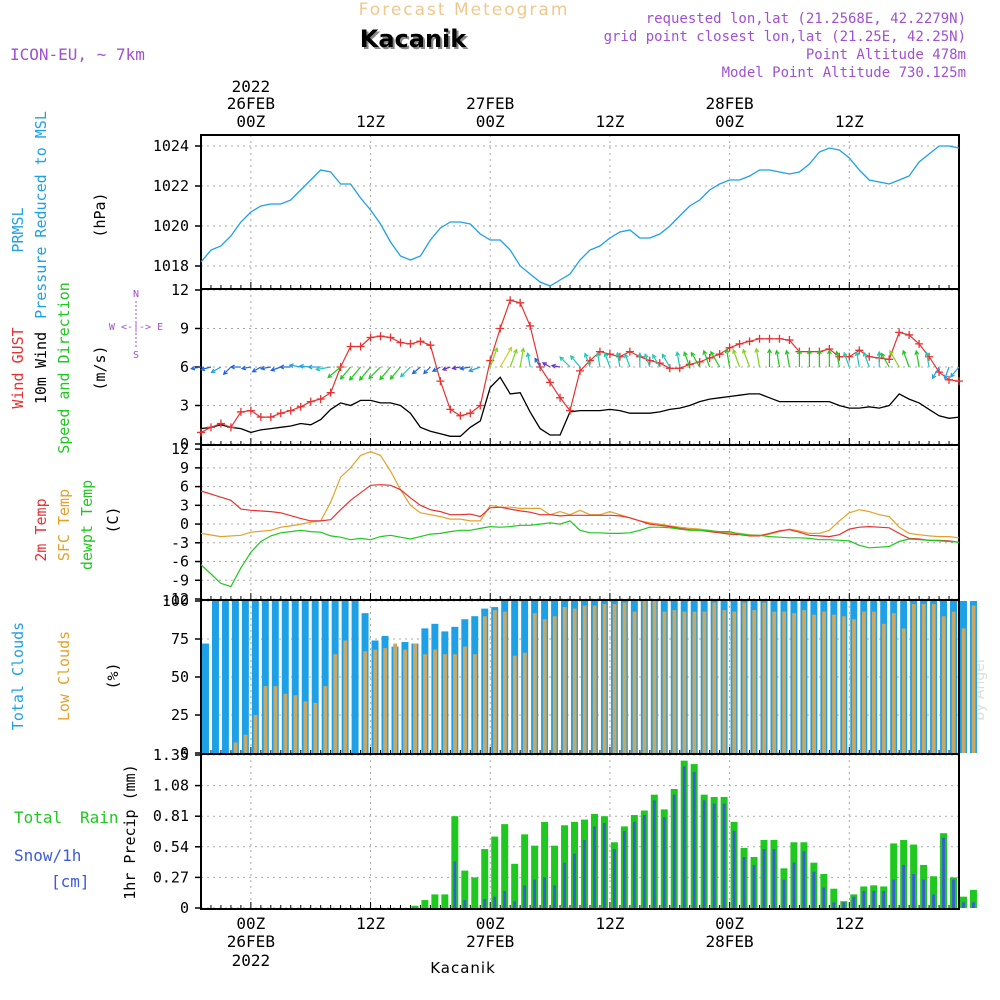  I want to click on sfc-temp-line, so click(580, 494).